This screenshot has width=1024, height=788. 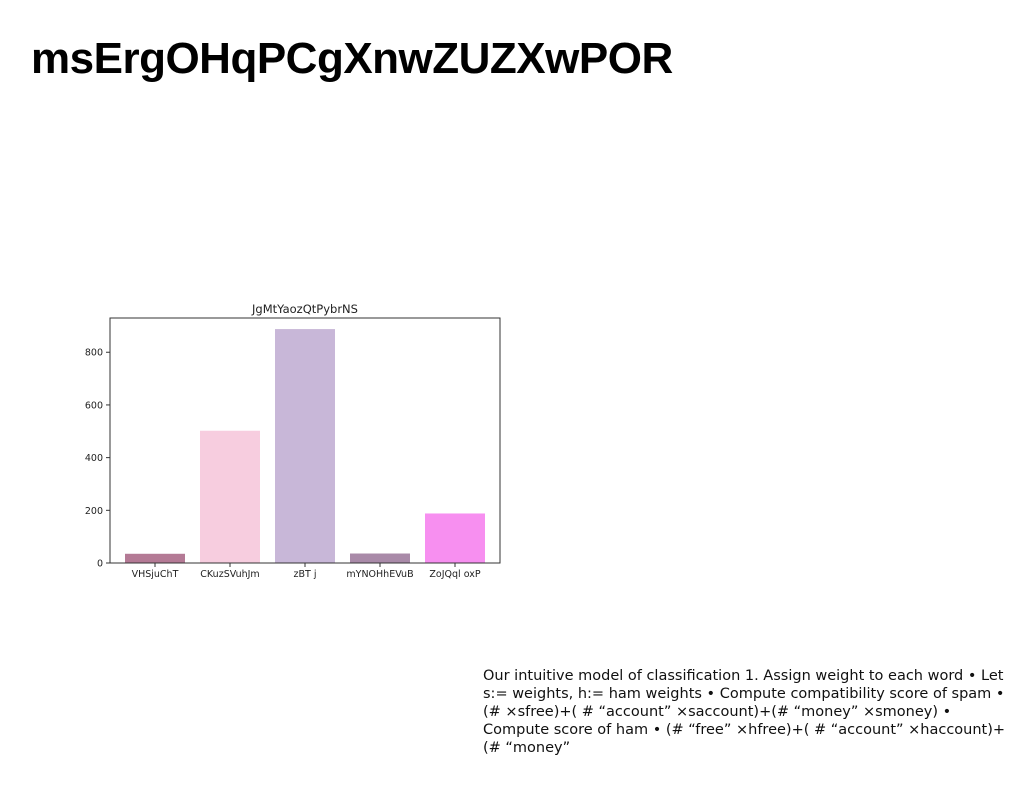 I want to click on y-tick-label: 800, so click(x=94, y=353).